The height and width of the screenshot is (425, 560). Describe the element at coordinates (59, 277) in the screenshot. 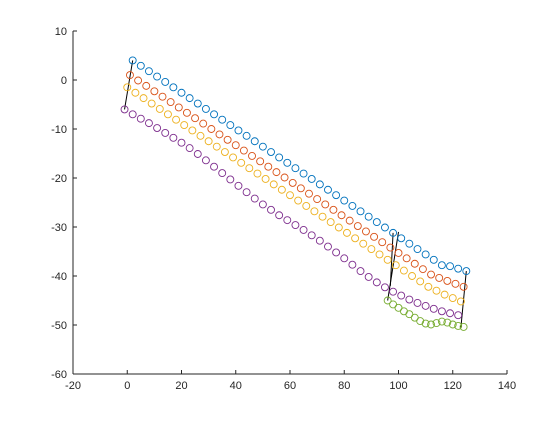

I see `y-tick-label: -40` at that location.